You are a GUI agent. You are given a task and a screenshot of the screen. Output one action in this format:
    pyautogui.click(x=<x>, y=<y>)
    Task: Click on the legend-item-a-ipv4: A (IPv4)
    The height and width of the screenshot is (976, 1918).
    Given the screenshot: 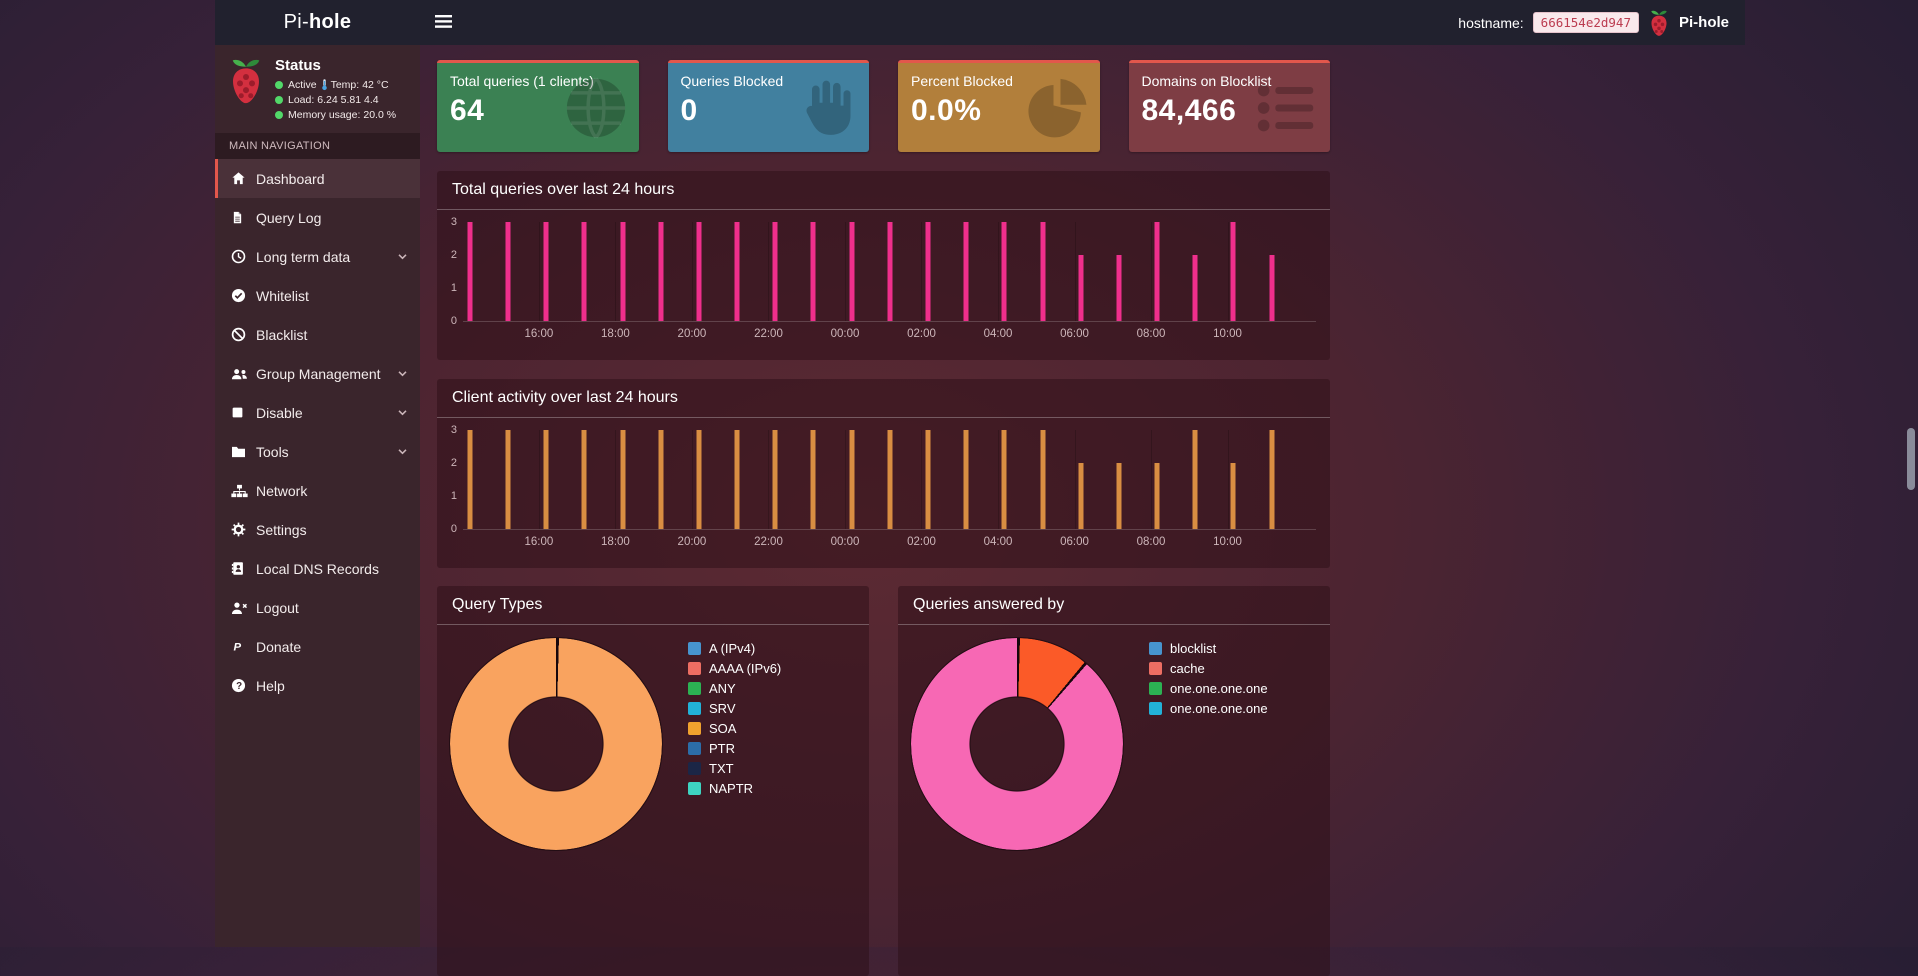 What is the action you would take?
    pyautogui.click(x=734, y=648)
    